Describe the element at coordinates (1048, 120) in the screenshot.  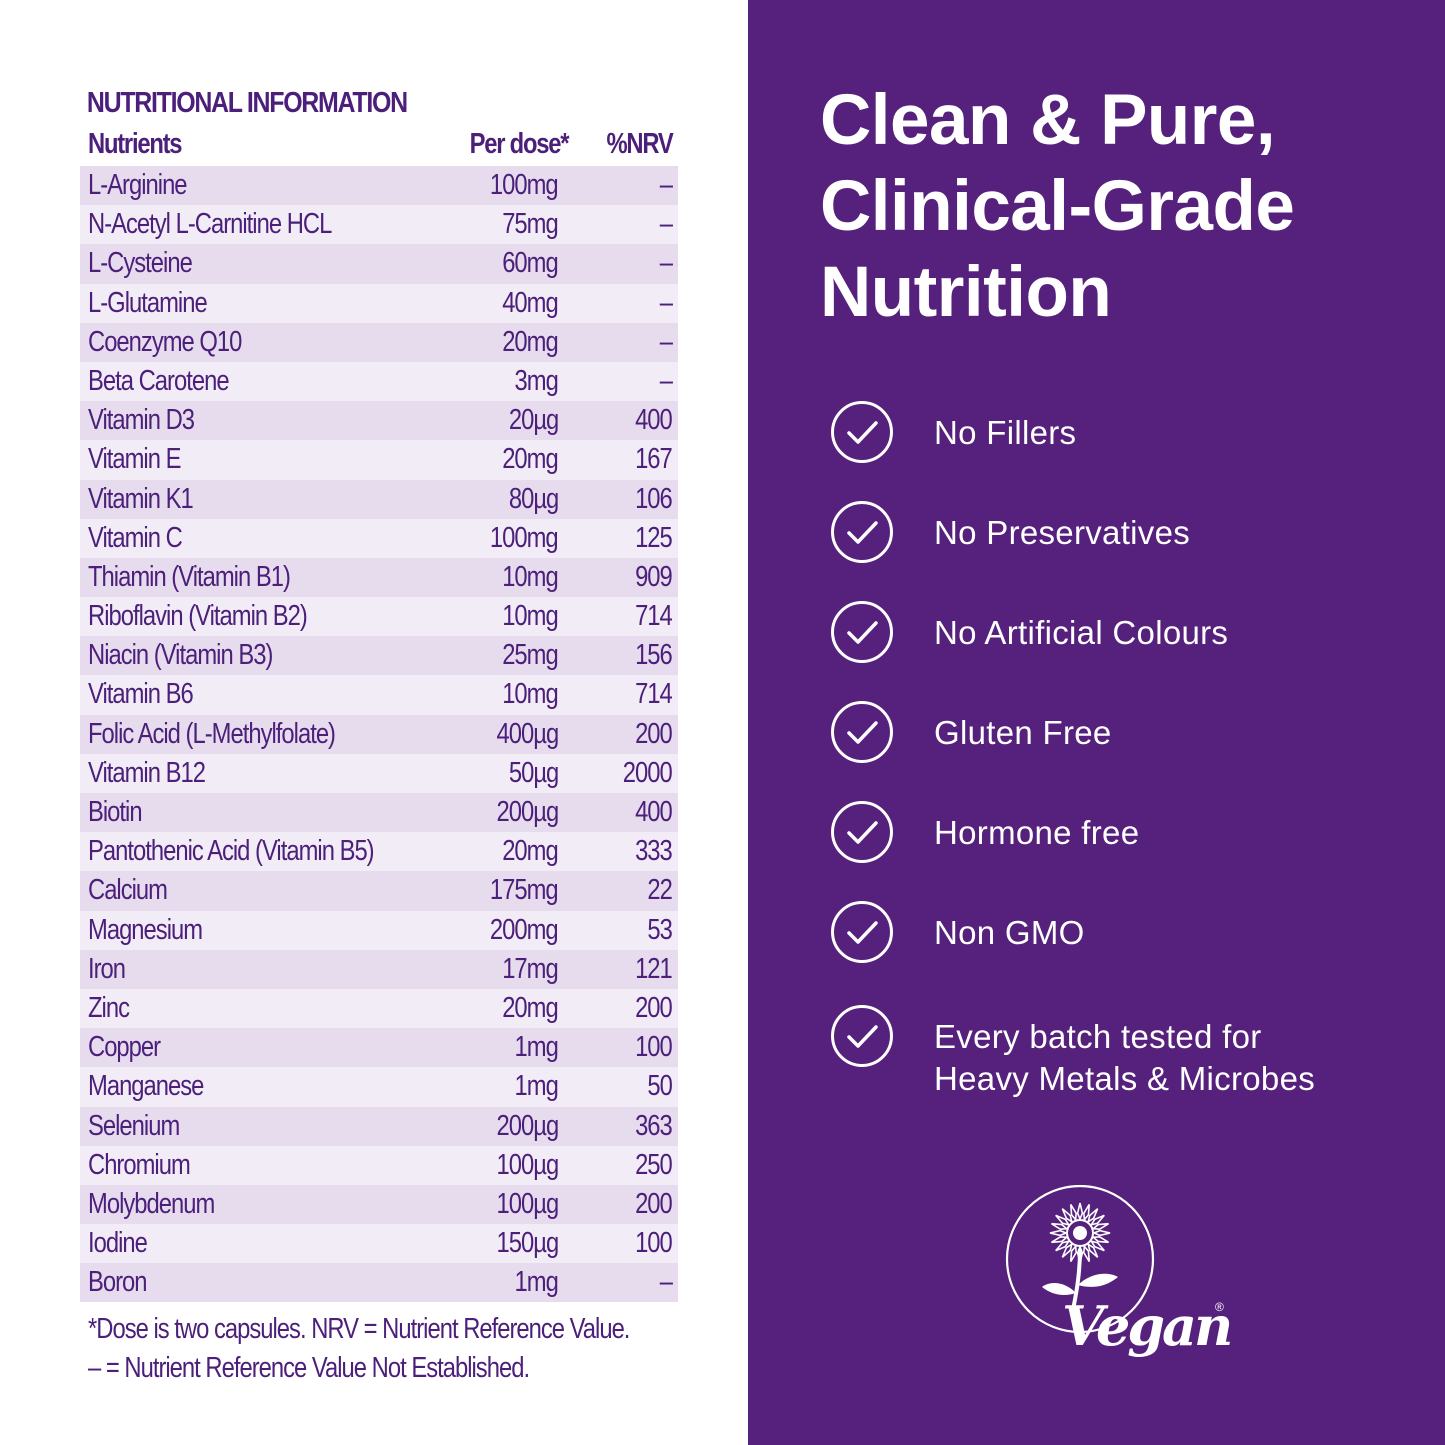
I see `headline-line-1: Clean & Pure,` at that location.